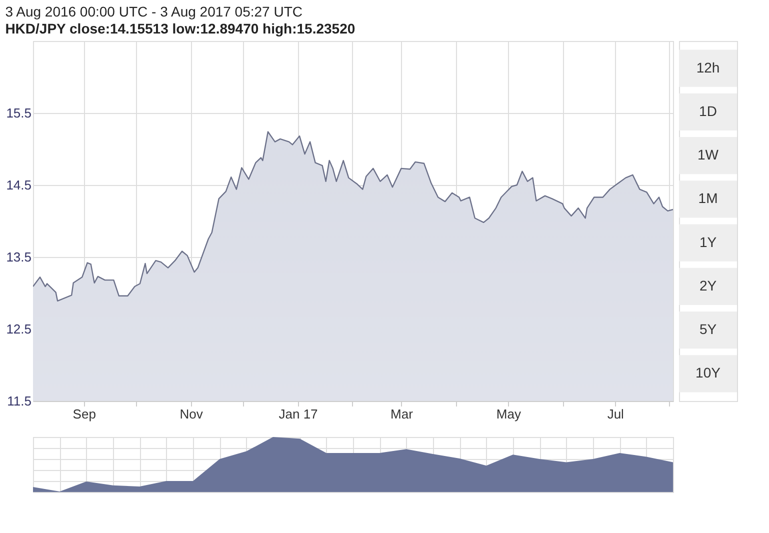 This screenshot has height=533, width=769. I want to click on y-tick-label: 14.5, so click(19, 185).